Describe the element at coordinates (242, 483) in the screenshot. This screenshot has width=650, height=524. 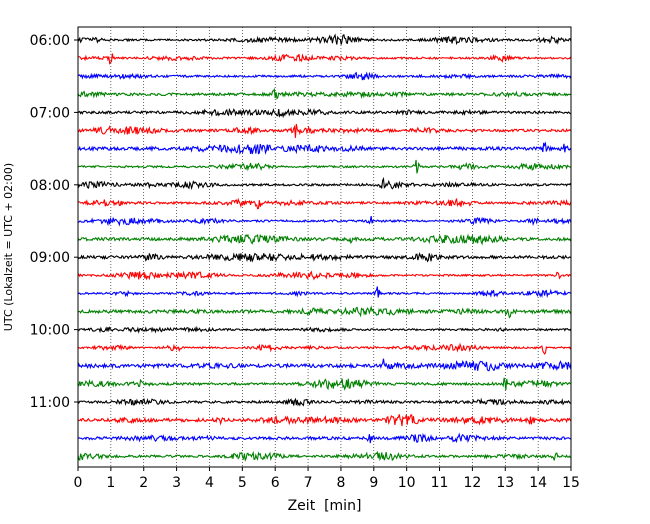
I see `x-tick-label-5: 5` at that location.